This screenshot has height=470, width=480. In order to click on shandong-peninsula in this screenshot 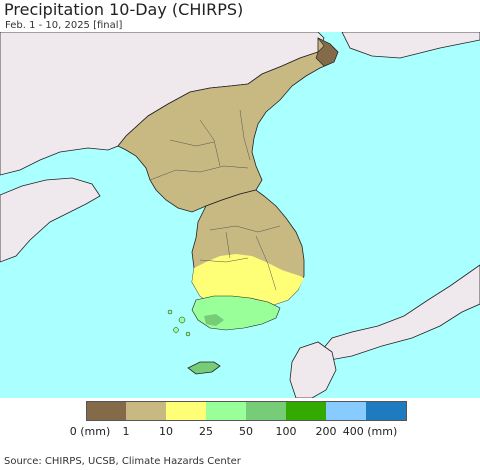, I will do `click(50, 220)`.